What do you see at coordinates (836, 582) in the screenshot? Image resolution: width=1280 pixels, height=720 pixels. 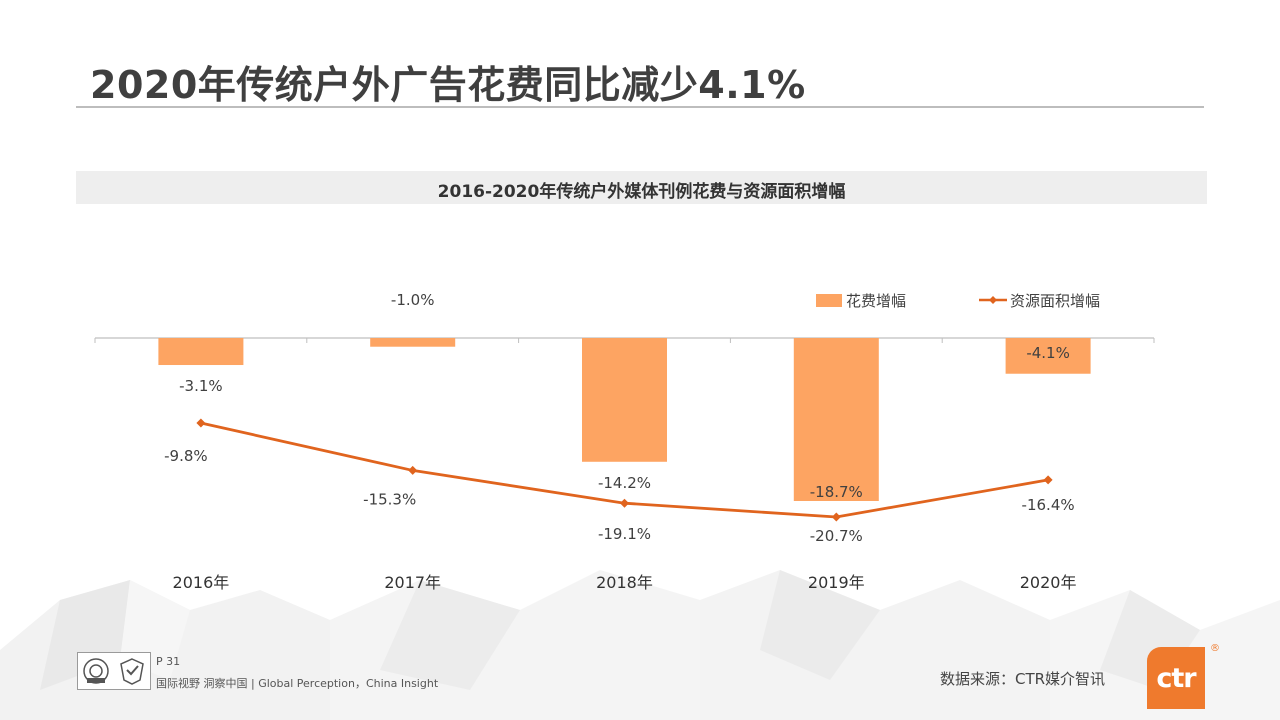 I see `x-tick-label: 2019年` at bounding box center [836, 582].